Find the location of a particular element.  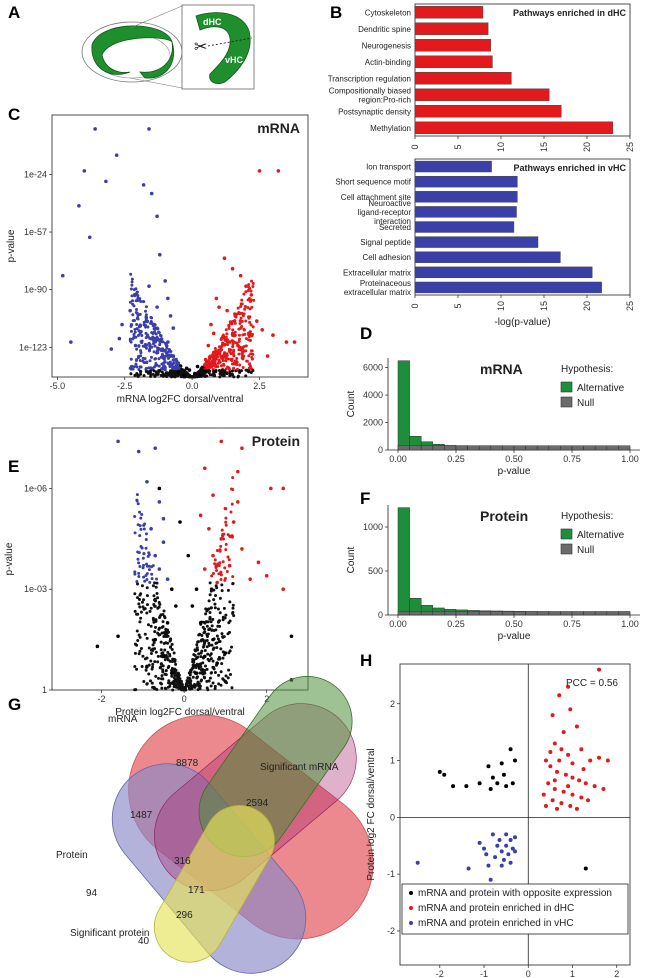

dhc-label: dHC is located at coordinates (212, 22).